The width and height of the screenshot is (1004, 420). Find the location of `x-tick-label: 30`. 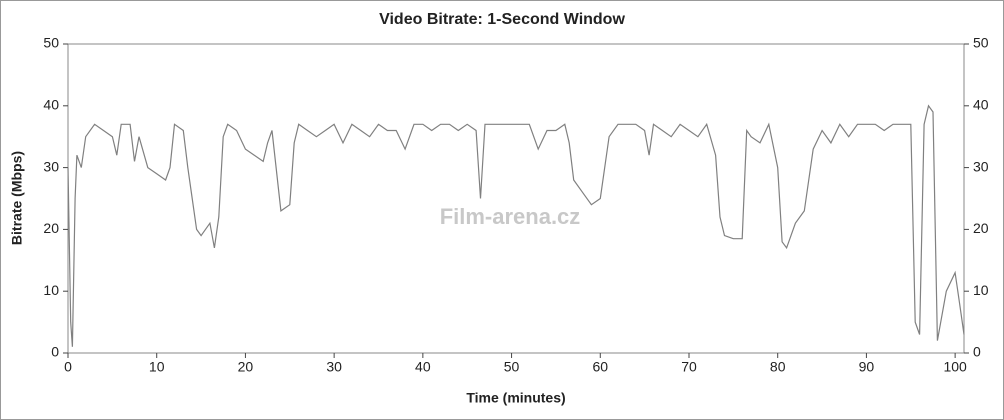

x-tick-label: 30 is located at coordinates (334, 367).